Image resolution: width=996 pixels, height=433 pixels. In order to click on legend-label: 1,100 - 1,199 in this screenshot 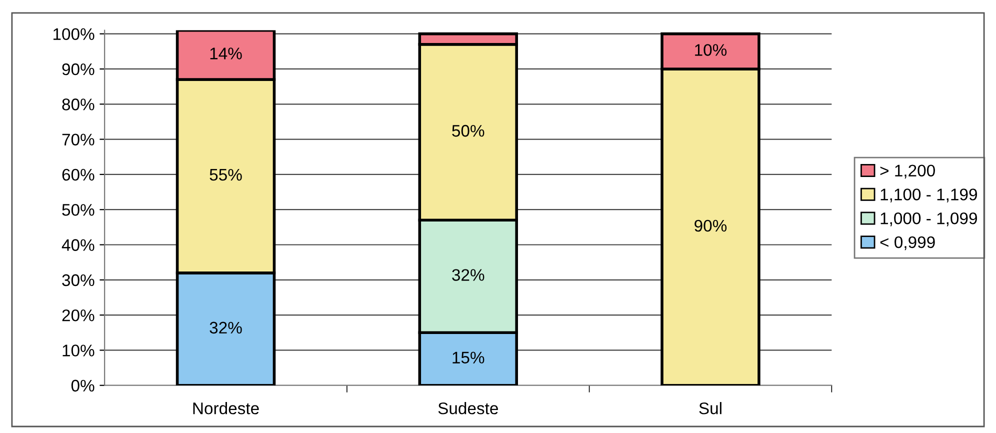, I will do `click(928, 195)`.